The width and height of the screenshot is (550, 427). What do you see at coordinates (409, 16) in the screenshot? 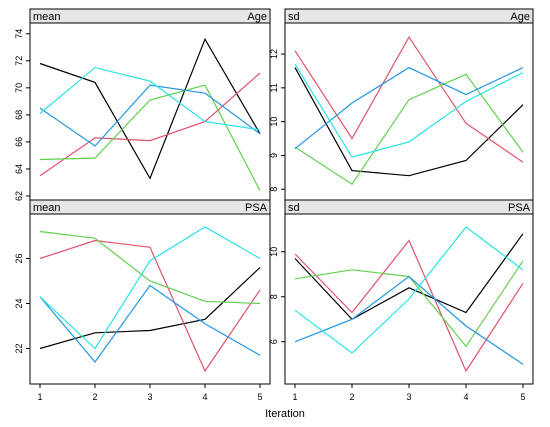
I see `strip-sd-age` at bounding box center [409, 16].